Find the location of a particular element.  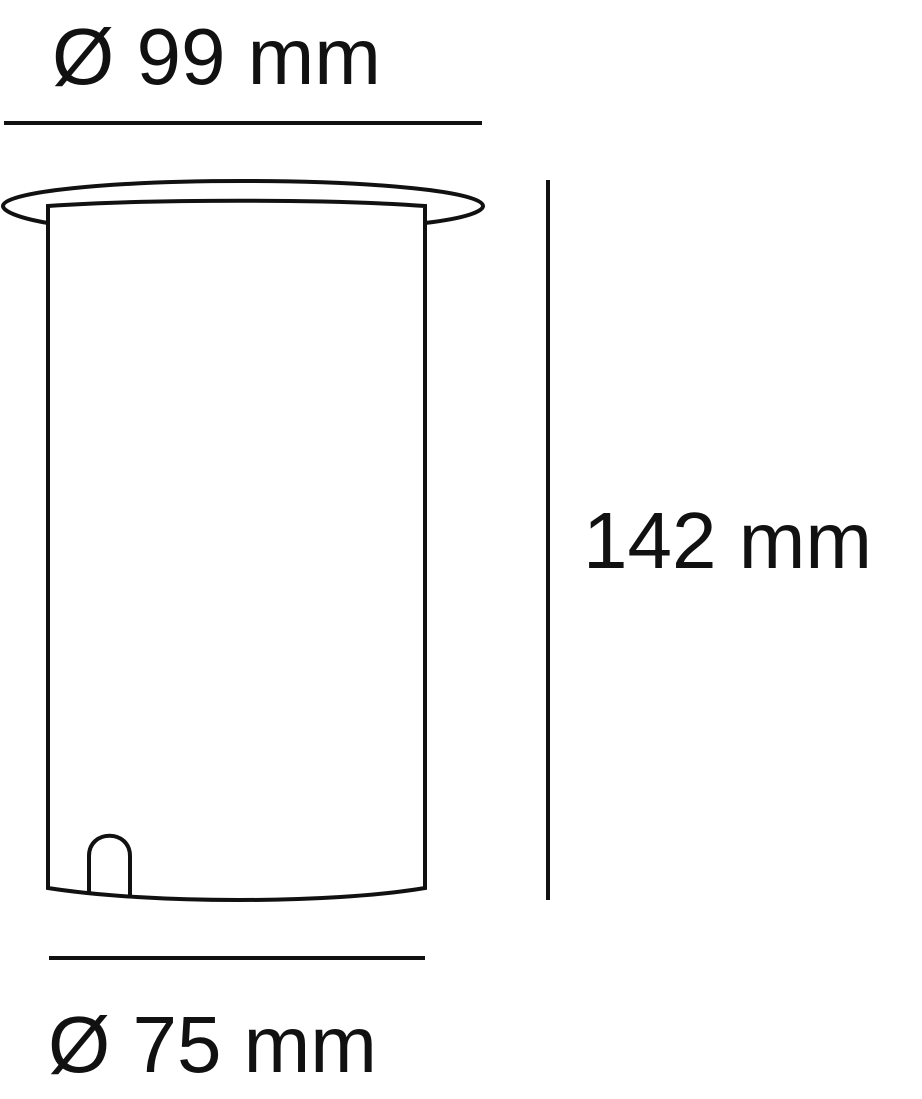

bottom-diameter-label: Ø 75 mm is located at coordinates (212, 1044).